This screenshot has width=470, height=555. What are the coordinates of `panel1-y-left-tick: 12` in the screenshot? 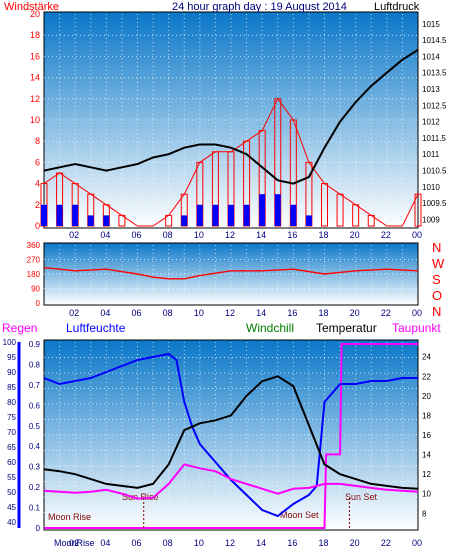 It's located at (35, 99).